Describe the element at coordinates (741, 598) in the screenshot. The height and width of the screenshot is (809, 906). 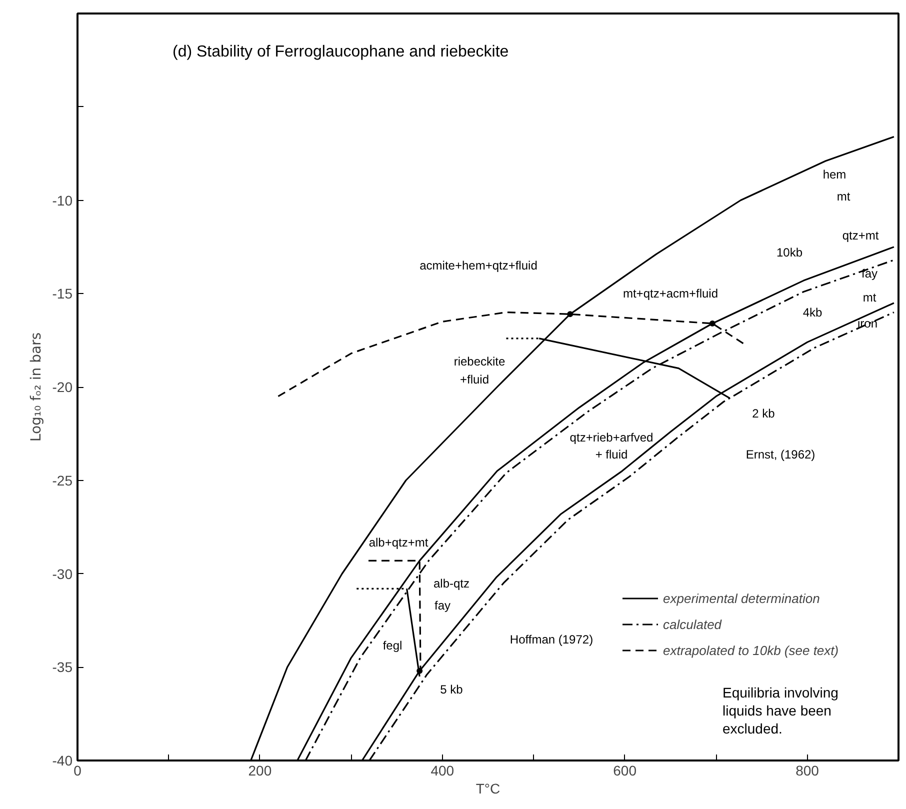
I see `legend-label: experimental determination` at that location.